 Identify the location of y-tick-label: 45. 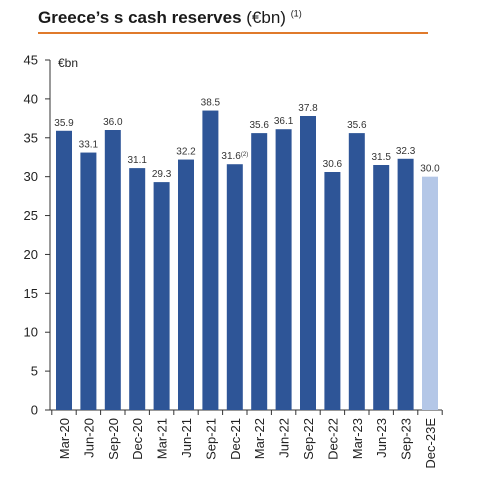
(31, 60).